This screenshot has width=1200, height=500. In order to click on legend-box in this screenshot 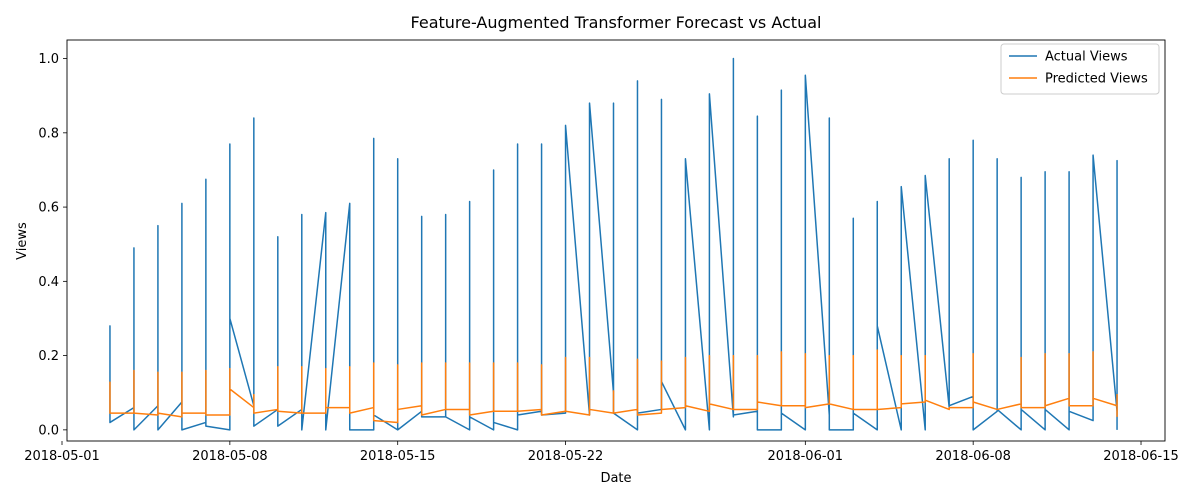, I will do `click(1080, 69)`.